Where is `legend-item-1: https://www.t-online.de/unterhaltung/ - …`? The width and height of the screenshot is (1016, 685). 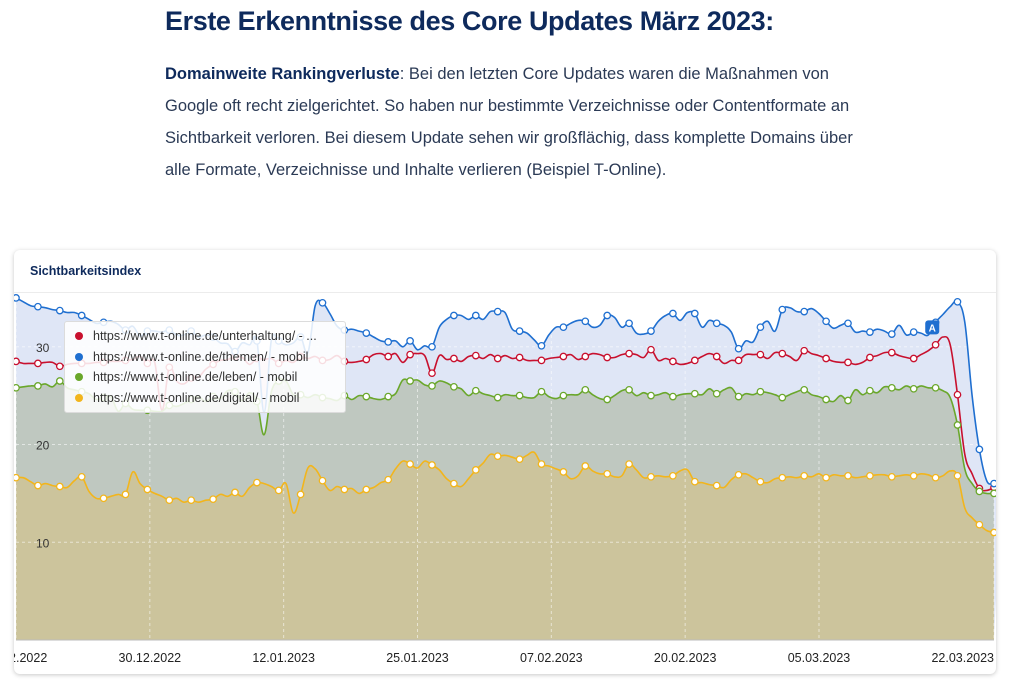 legend-item-1: https://www.t-online.de/unterhaltung/ - … is located at coordinates (205, 336).